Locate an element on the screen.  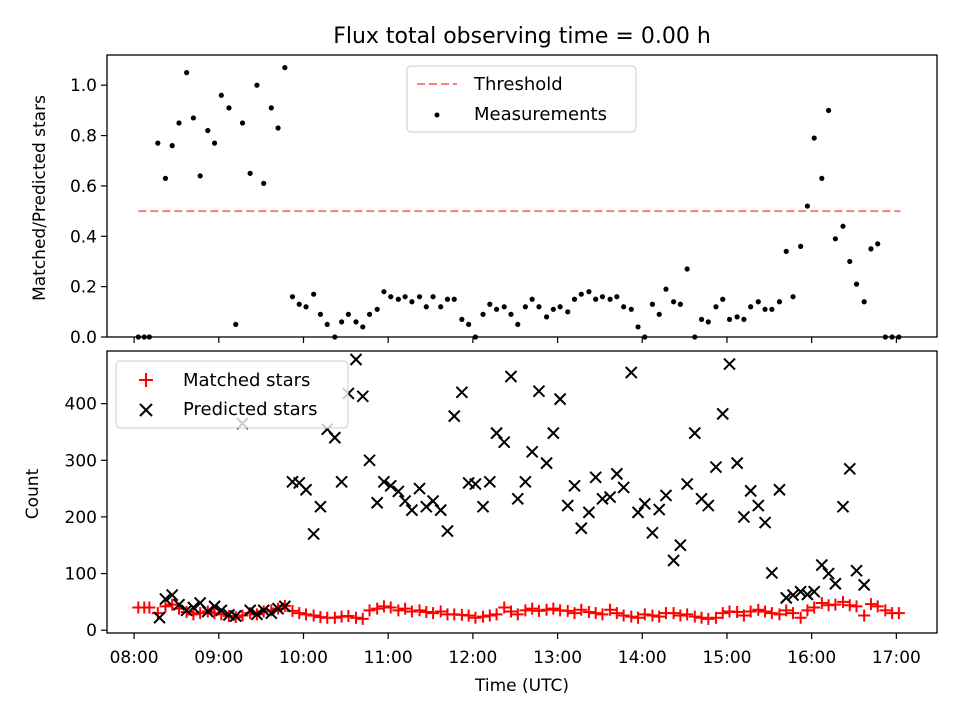
bottom-y-axis-label: Count is located at coordinates (33, 493).